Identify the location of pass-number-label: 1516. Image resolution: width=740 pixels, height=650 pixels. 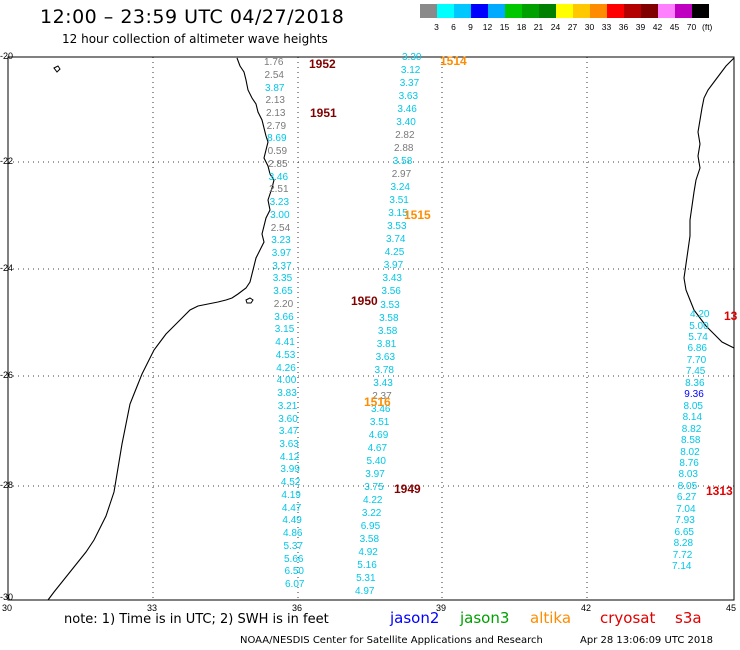
(377, 402).